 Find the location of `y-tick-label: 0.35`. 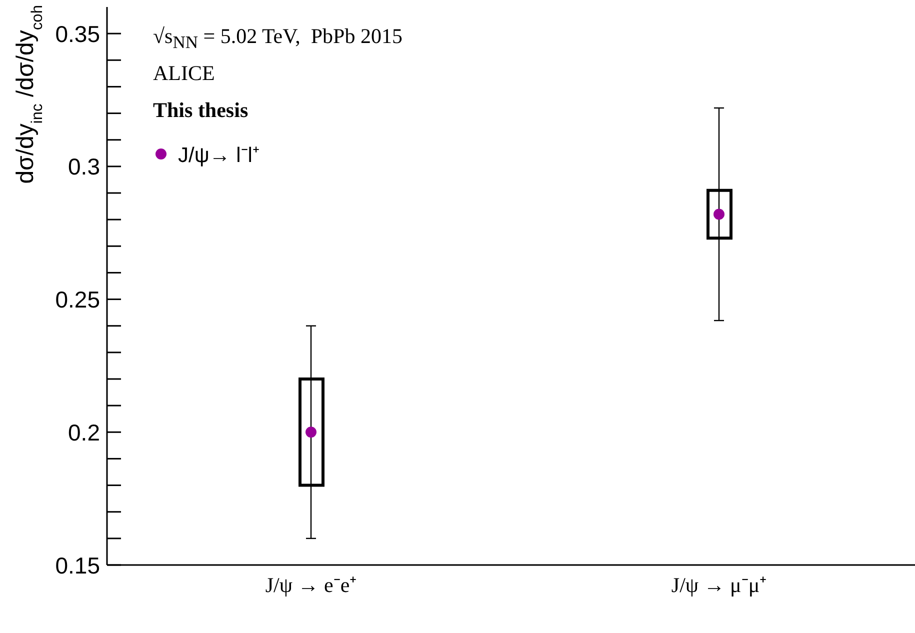

y-tick-label: 0.35 is located at coordinates (77, 33).